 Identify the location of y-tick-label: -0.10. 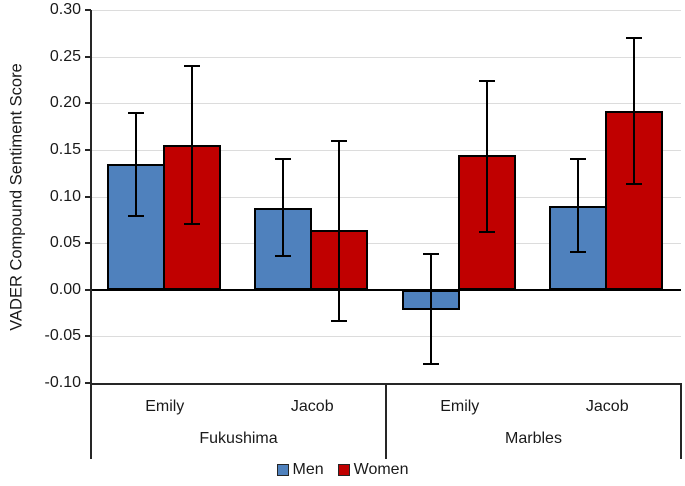
(62, 382).